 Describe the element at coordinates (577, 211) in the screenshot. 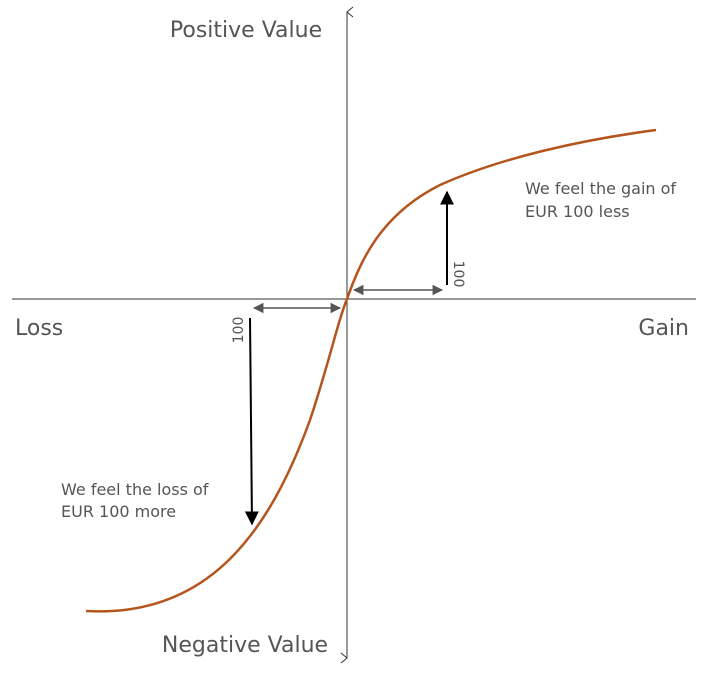

I see `gain-note-line-2: EUR 100 less` at that location.